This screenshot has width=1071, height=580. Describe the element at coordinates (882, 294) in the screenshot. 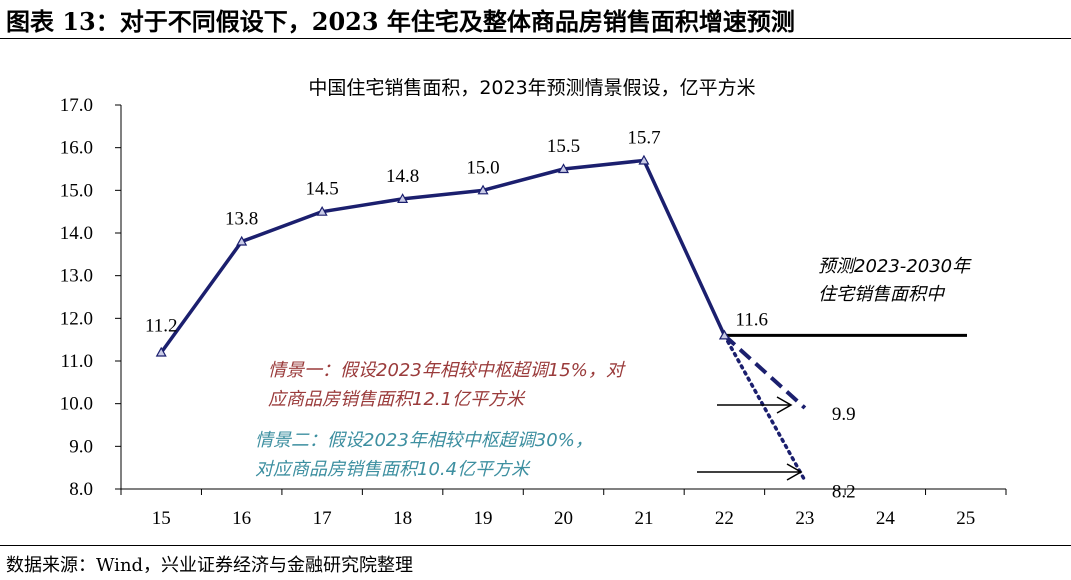

I see `forecast-note-line2: 住宅销售面积中` at that location.